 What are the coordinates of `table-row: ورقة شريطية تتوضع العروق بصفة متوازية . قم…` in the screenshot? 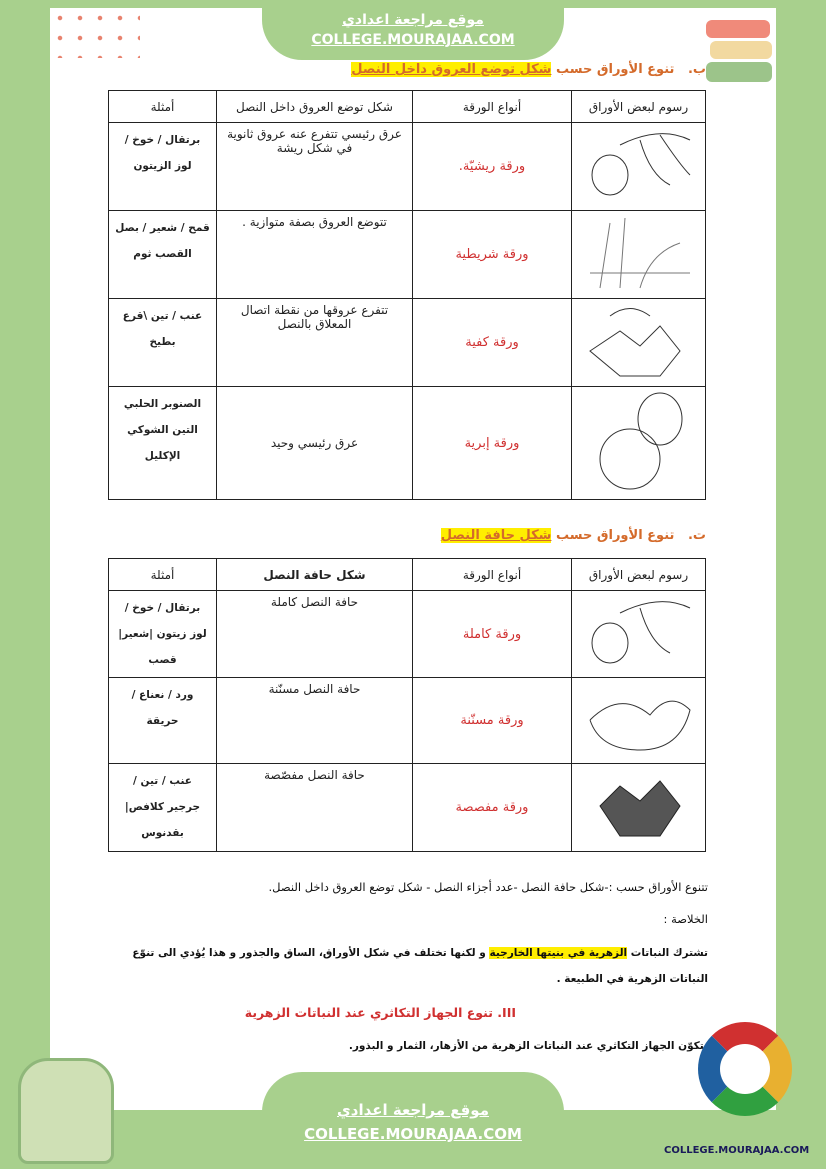 It's located at (407, 254).